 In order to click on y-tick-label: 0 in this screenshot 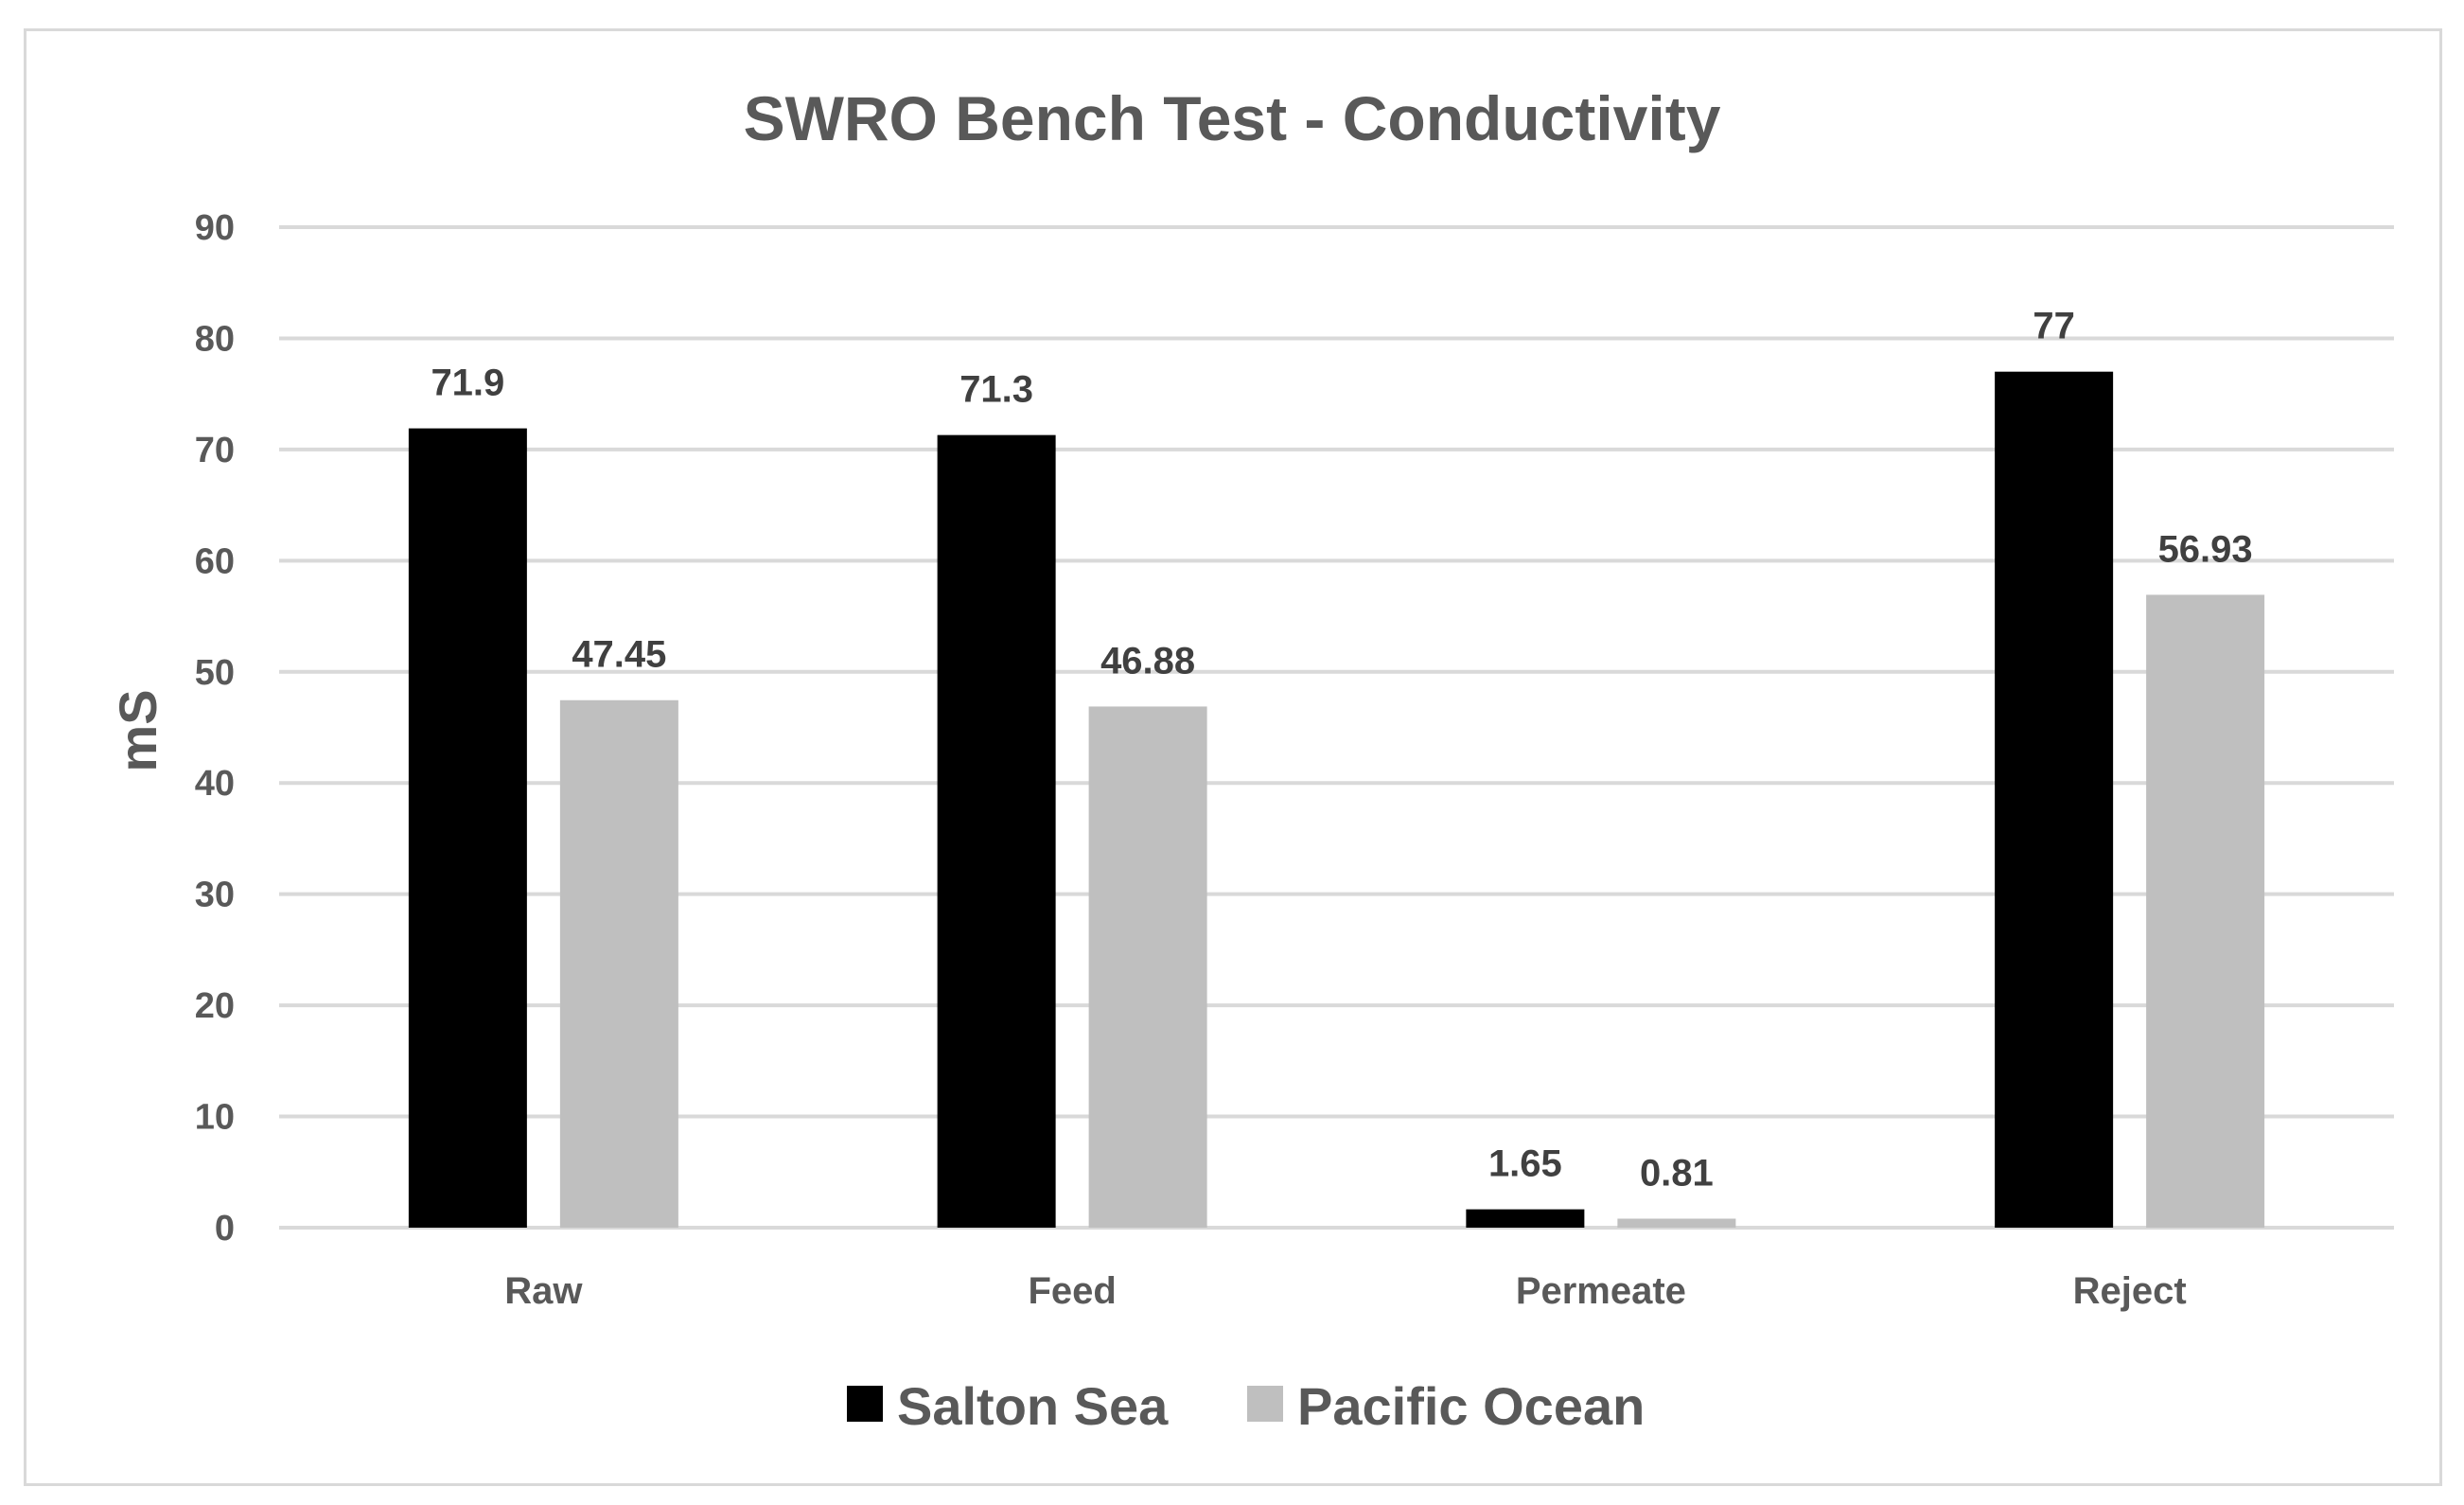, I will do `click(225, 1228)`.